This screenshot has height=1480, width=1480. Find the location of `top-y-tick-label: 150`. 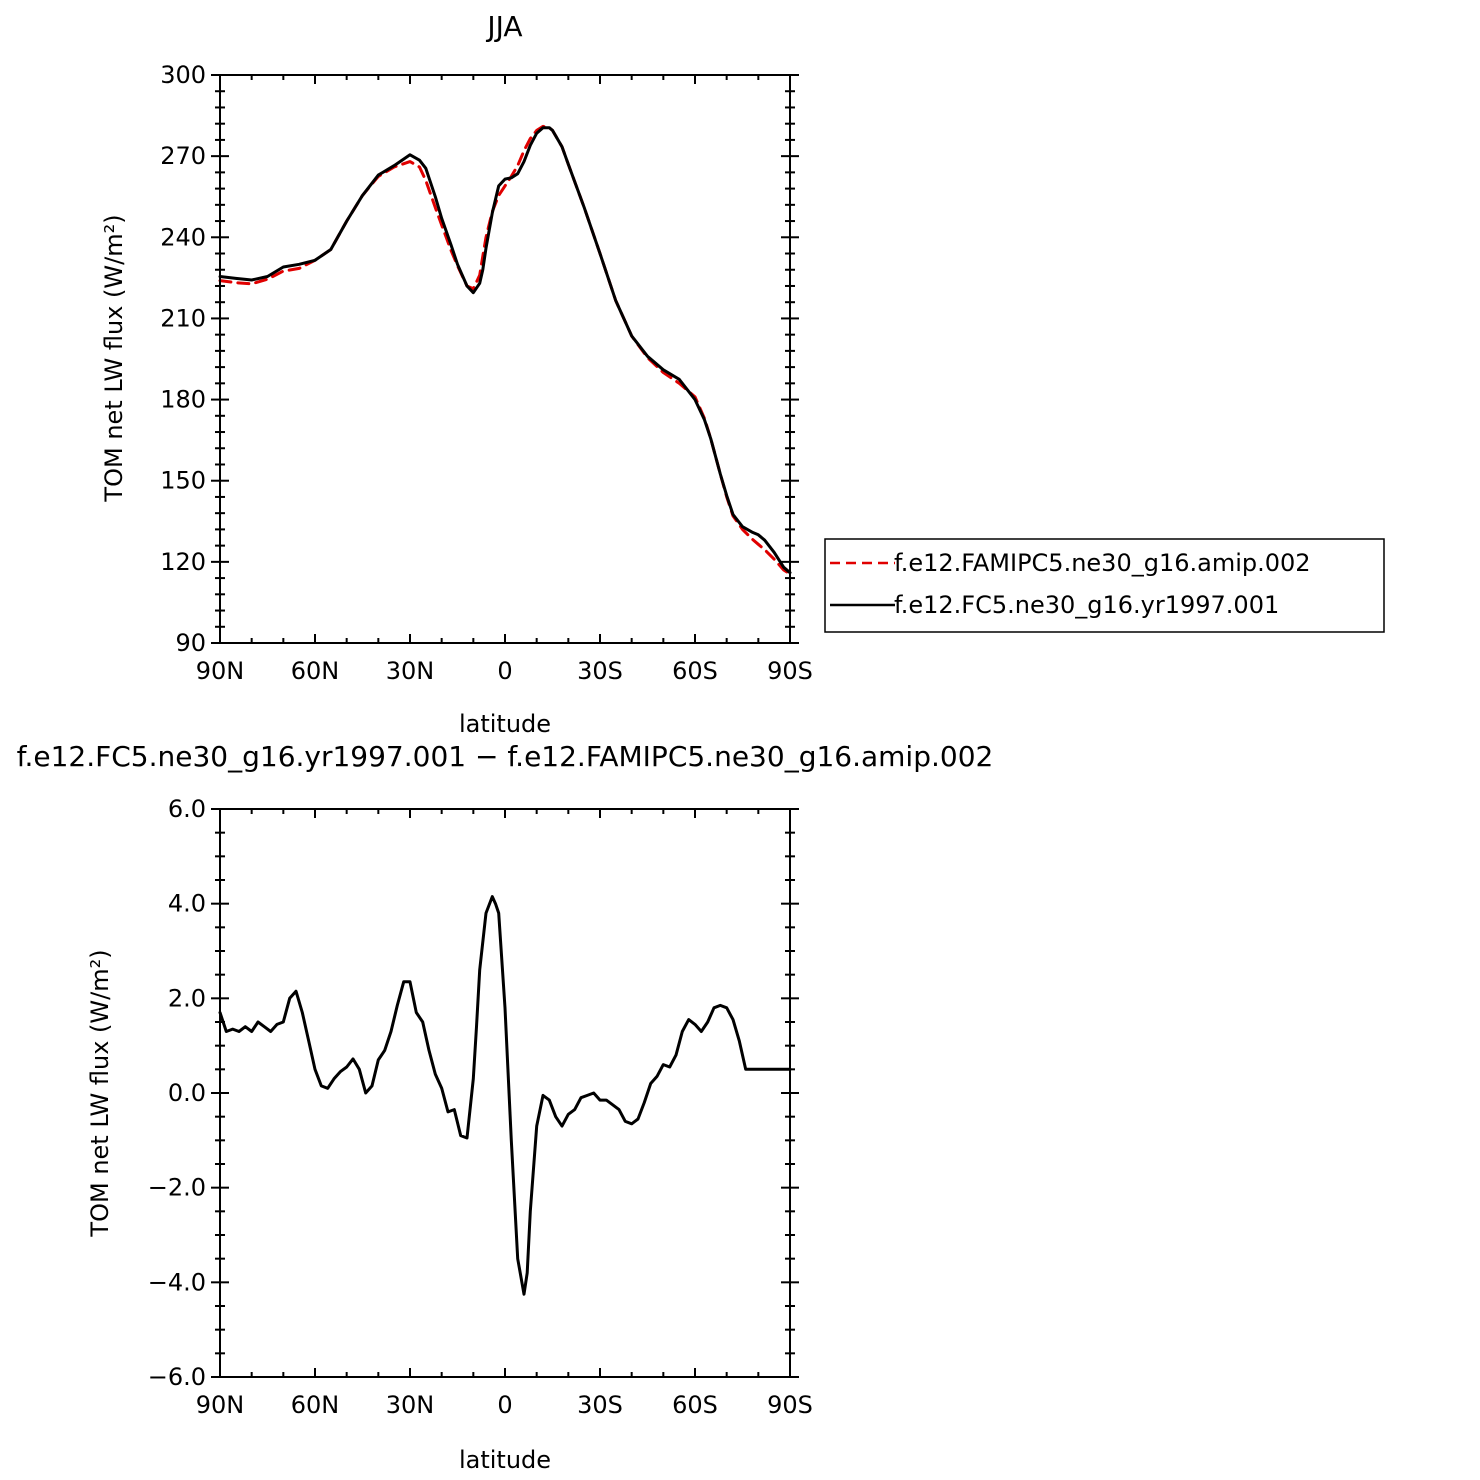

top-y-tick-label: 150 is located at coordinates (183, 481).